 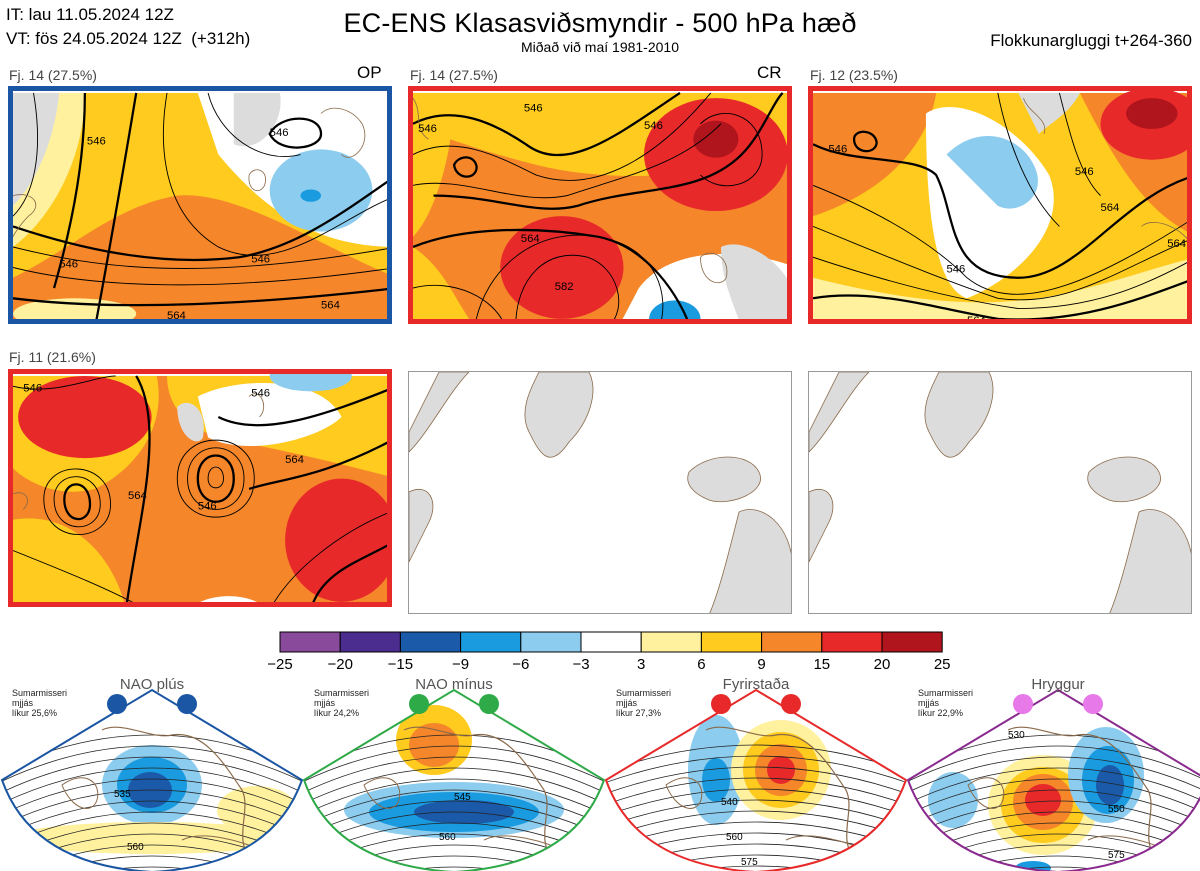 I want to click on regime-contour-label: 550, so click(x=1116, y=809).